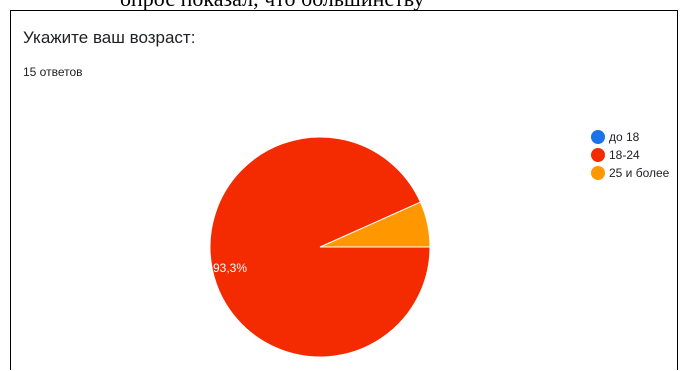 The width and height of the screenshot is (685, 371). What do you see at coordinates (624, 155) in the screenshot?
I see `legend-label: 18-24` at bounding box center [624, 155].